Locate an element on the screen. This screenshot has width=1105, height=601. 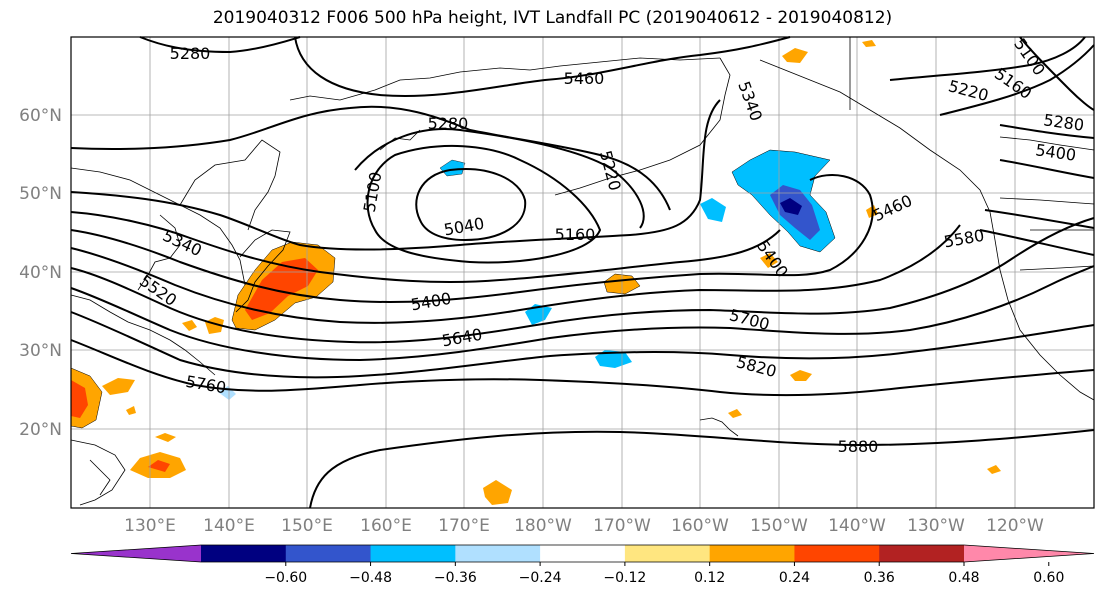
contour-label: 5460 is located at coordinates (584, 78).